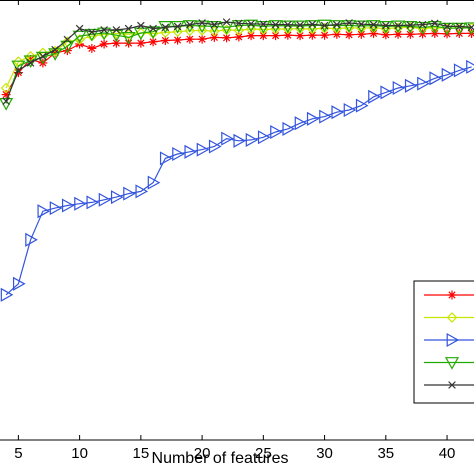  I want to click on legend-box, so click(443, 342).